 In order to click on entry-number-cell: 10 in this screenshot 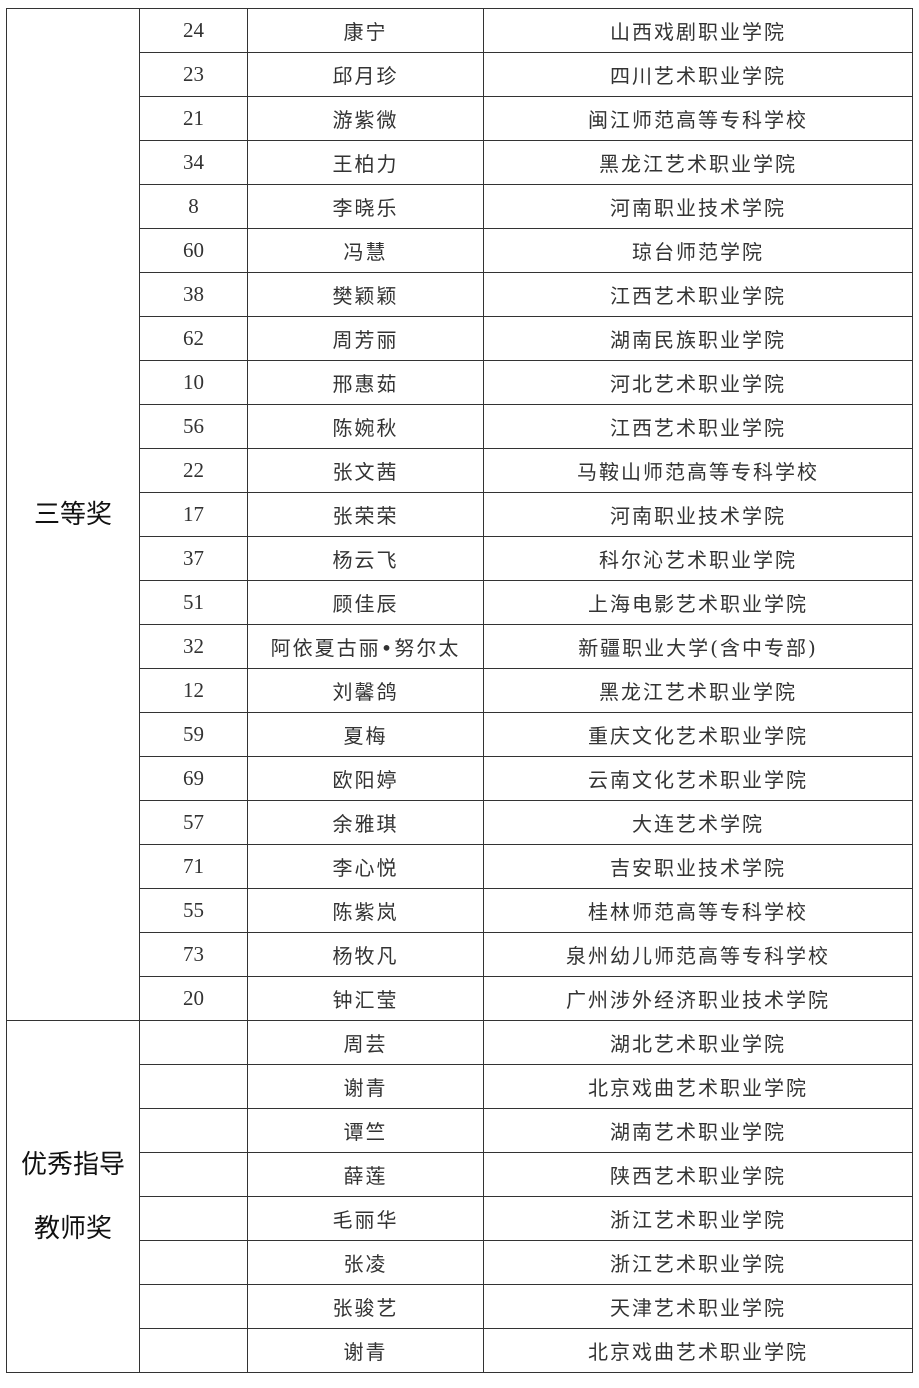, I will do `click(193, 382)`.